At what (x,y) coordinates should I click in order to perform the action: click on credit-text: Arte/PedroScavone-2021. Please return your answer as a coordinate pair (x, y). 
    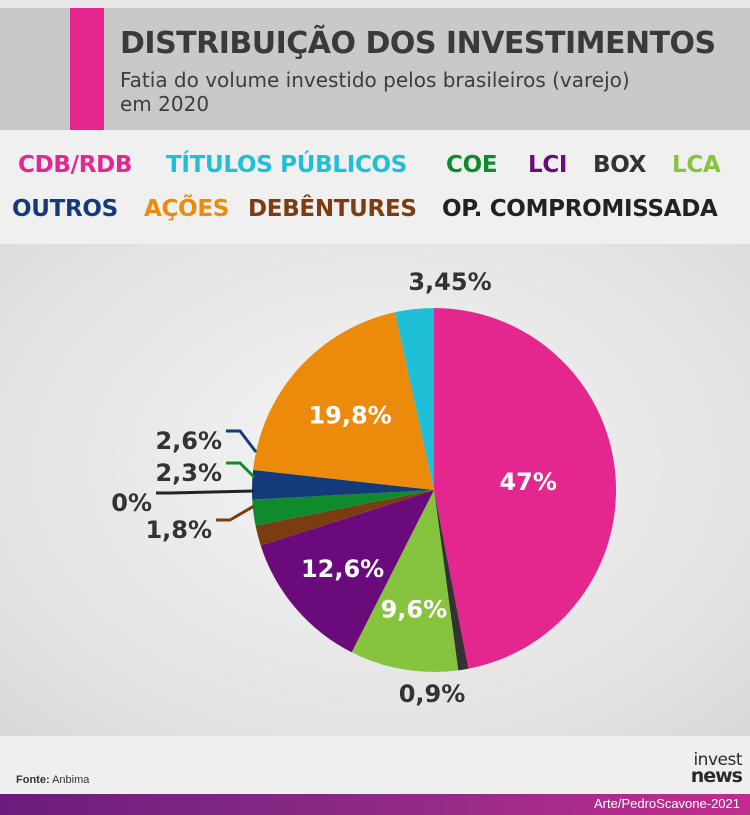
    Looking at the image, I should click on (667, 803).